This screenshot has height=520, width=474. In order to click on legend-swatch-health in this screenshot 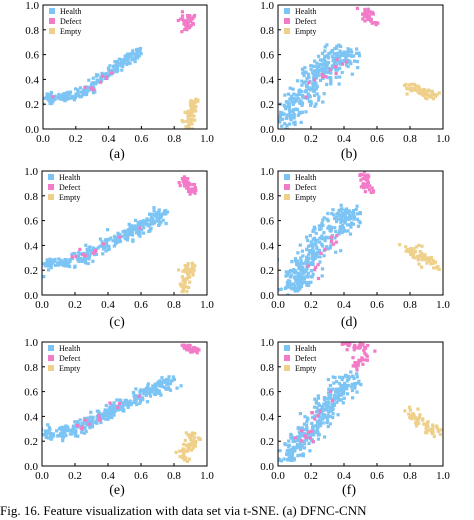, I will do `click(287, 11)`.